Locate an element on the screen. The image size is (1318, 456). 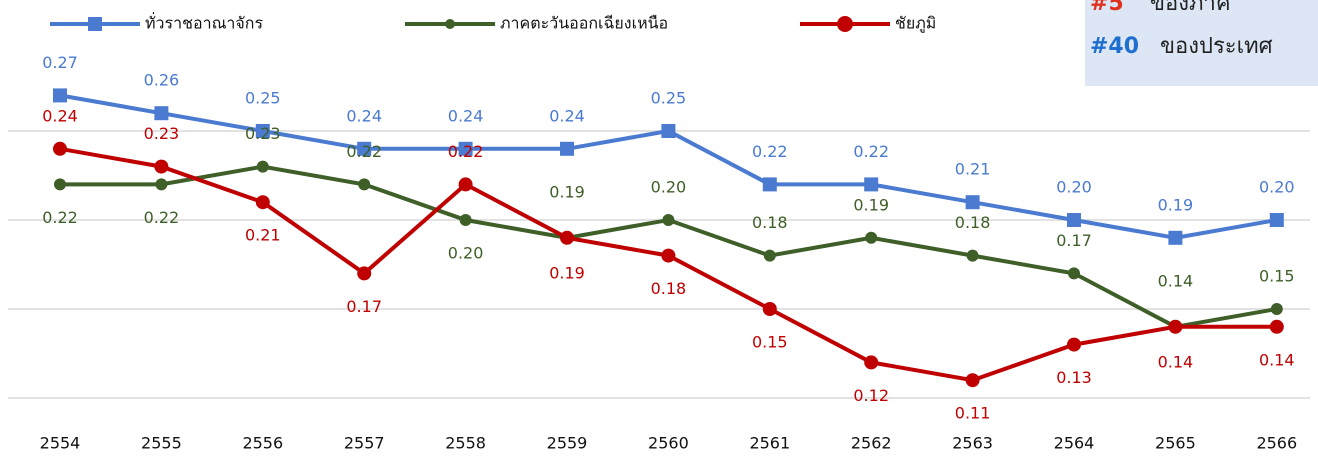
x-tick-label: 2565 is located at coordinates (1175, 443).